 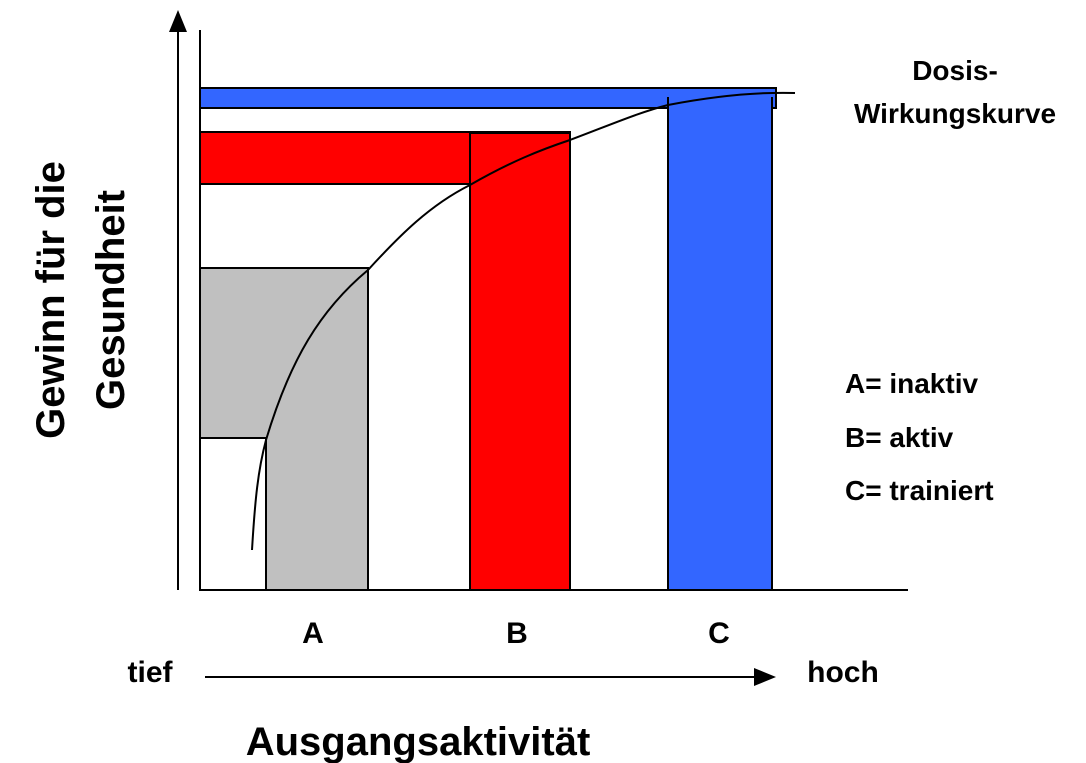 I want to click on x-axis-label: Ausgangsaktivität, so click(x=418, y=741).